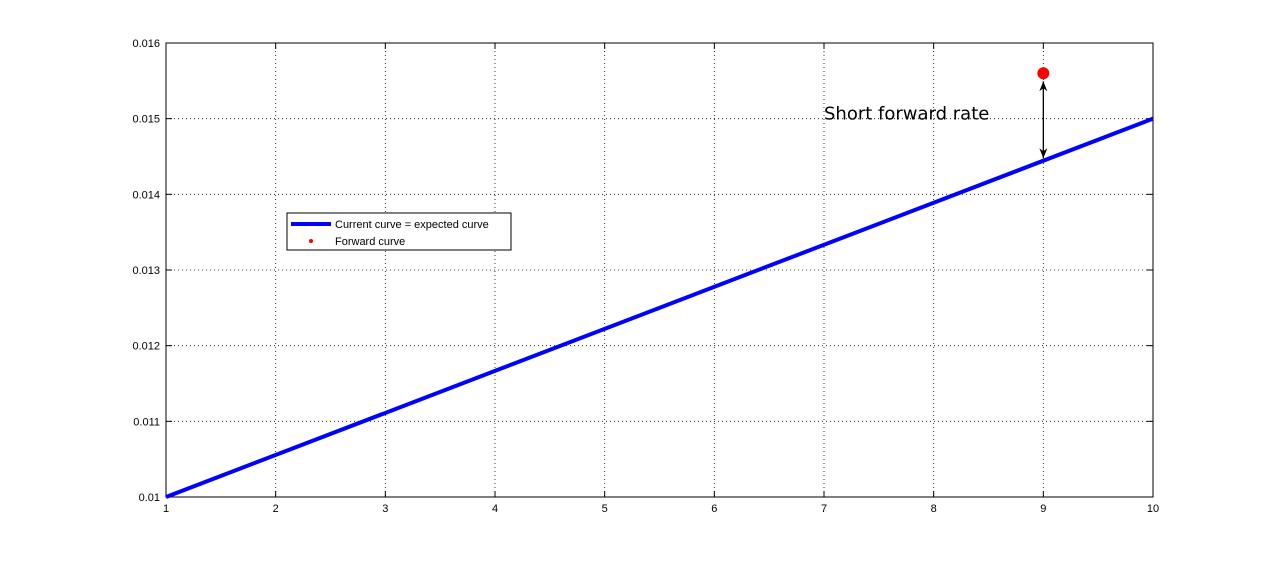 The image size is (1274, 563). I want to click on x-tick-label: 7, so click(824, 509).